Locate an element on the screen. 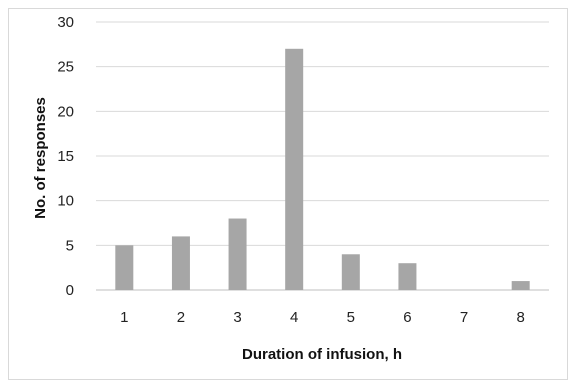 Image resolution: width=569 pixels, height=382 pixels. x-tick-label: 6 is located at coordinates (407, 317).